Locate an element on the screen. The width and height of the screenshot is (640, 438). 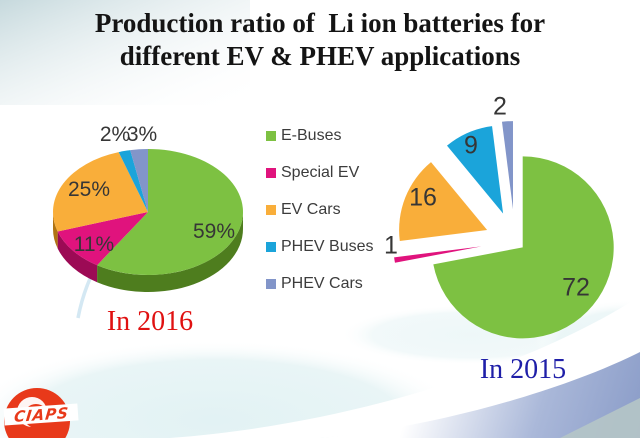
caption-in-2016: In 2016 is located at coordinates (150, 321).